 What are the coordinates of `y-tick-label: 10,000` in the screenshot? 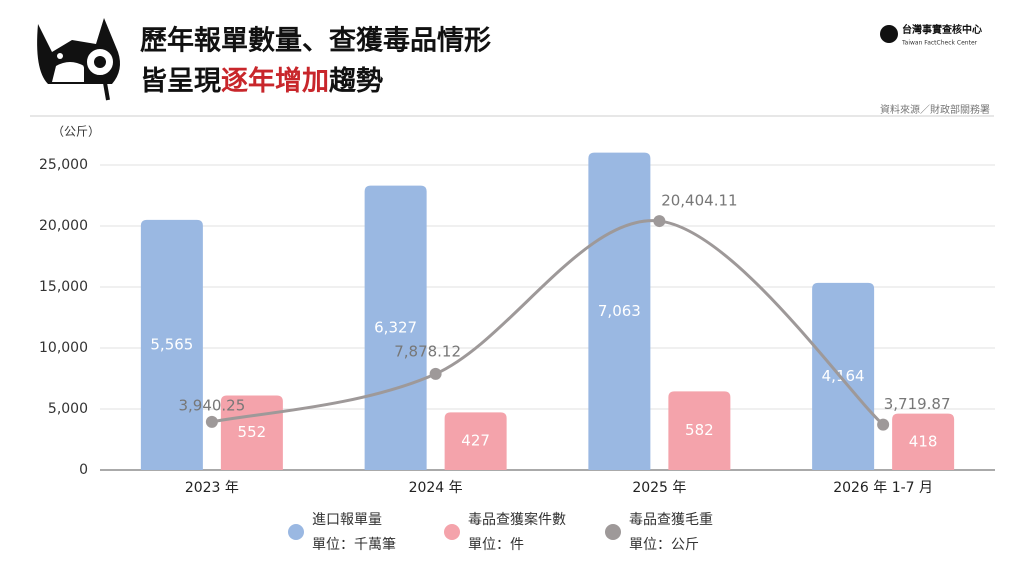 It's located at (63, 348).